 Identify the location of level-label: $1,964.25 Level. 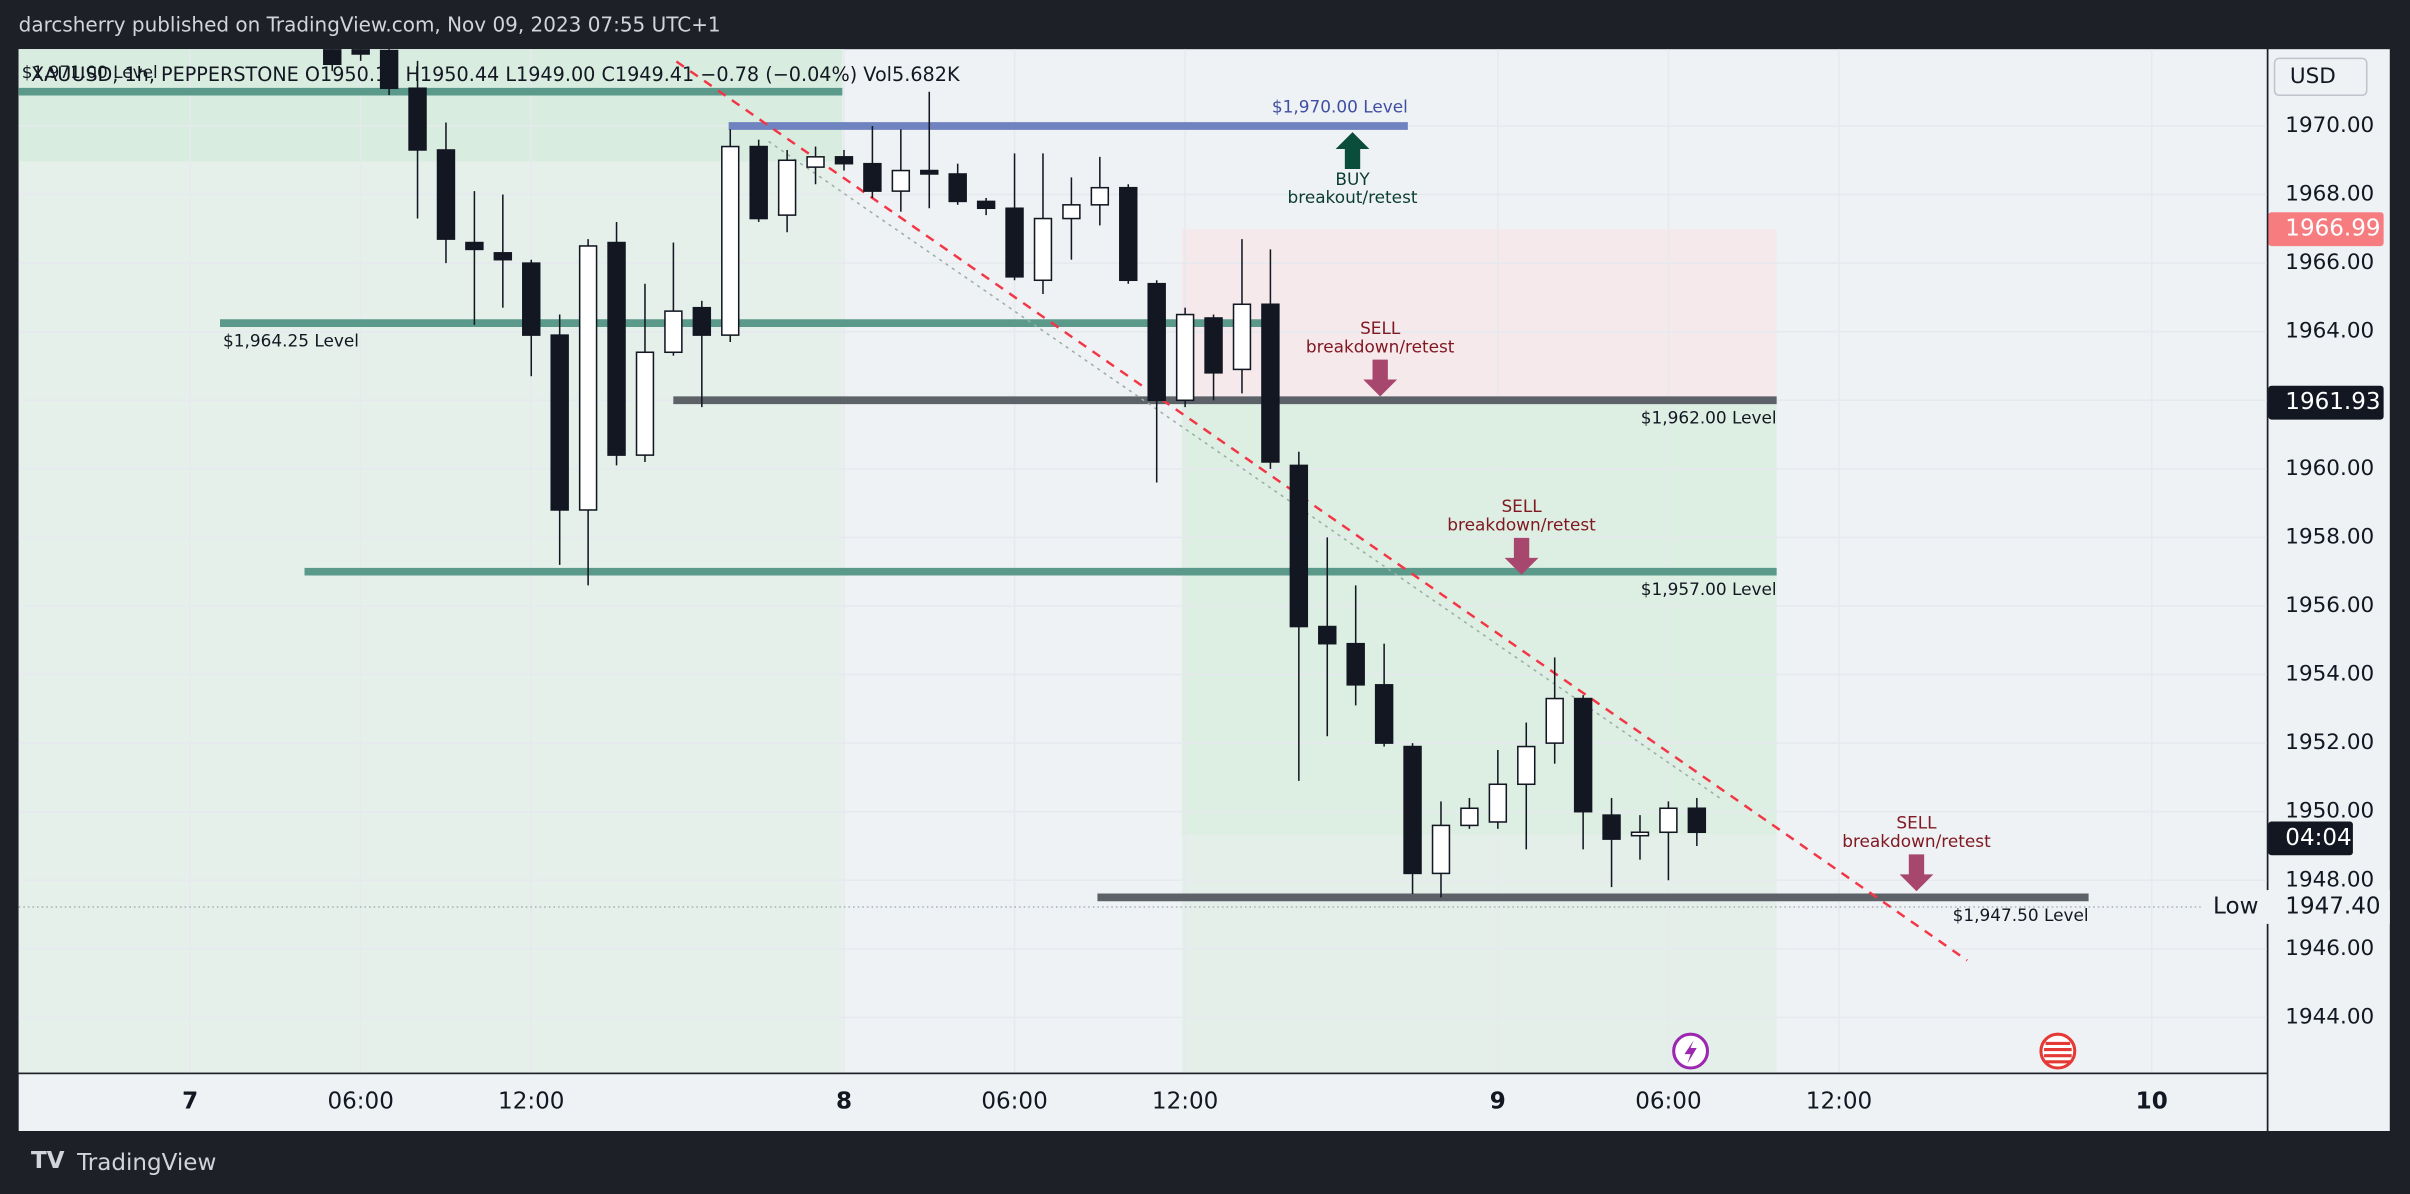
(291, 341).